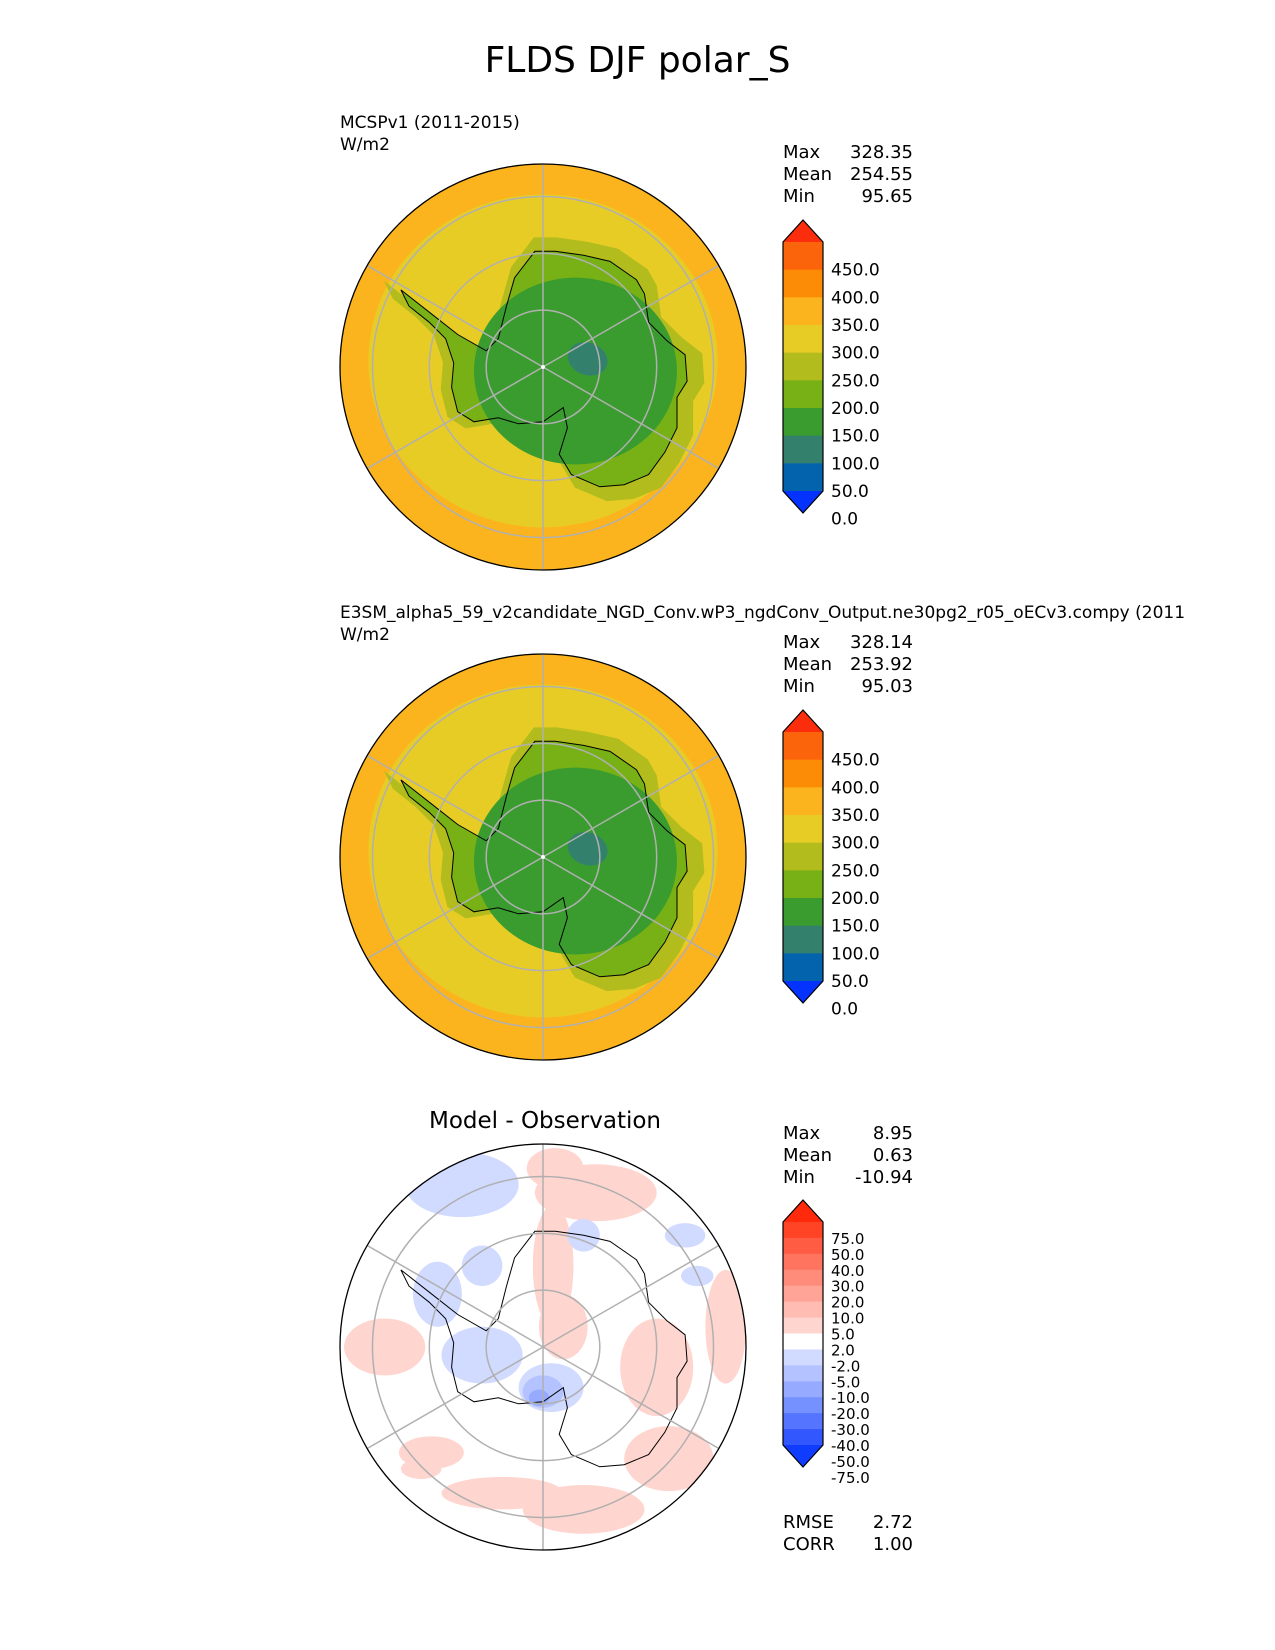 The height and width of the screenshot is (1650, 1275). I want to click on panel-2-stats: Max 328.14 Mean 253.92 Min 95.03, so click(848, 665).